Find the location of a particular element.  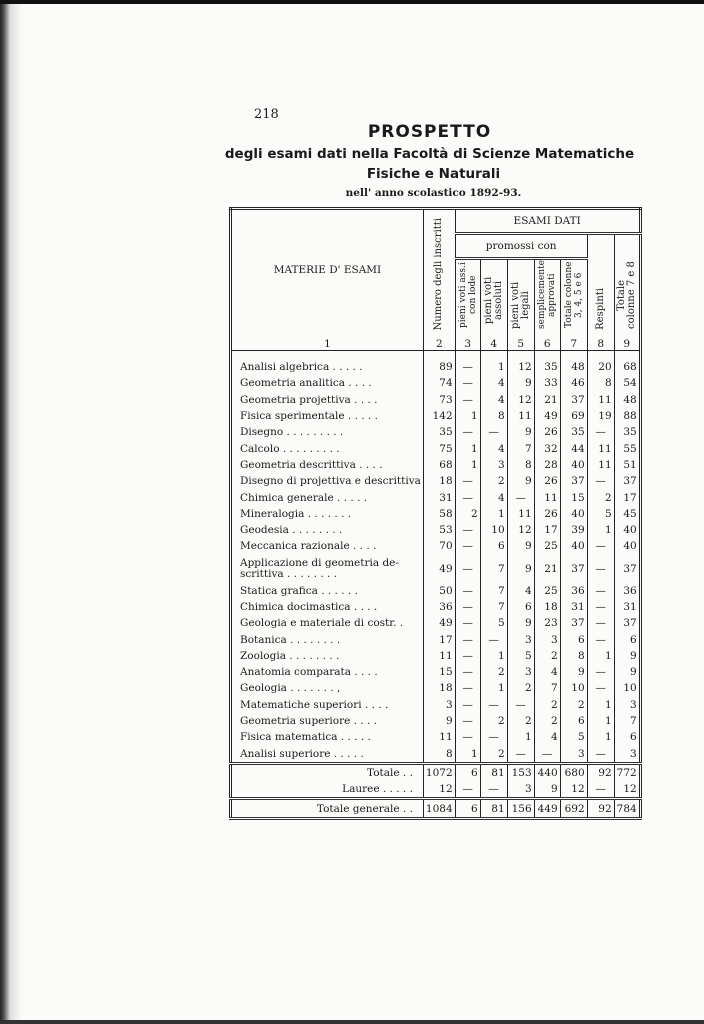

scan-border-top is located at coordinates (352, 2).